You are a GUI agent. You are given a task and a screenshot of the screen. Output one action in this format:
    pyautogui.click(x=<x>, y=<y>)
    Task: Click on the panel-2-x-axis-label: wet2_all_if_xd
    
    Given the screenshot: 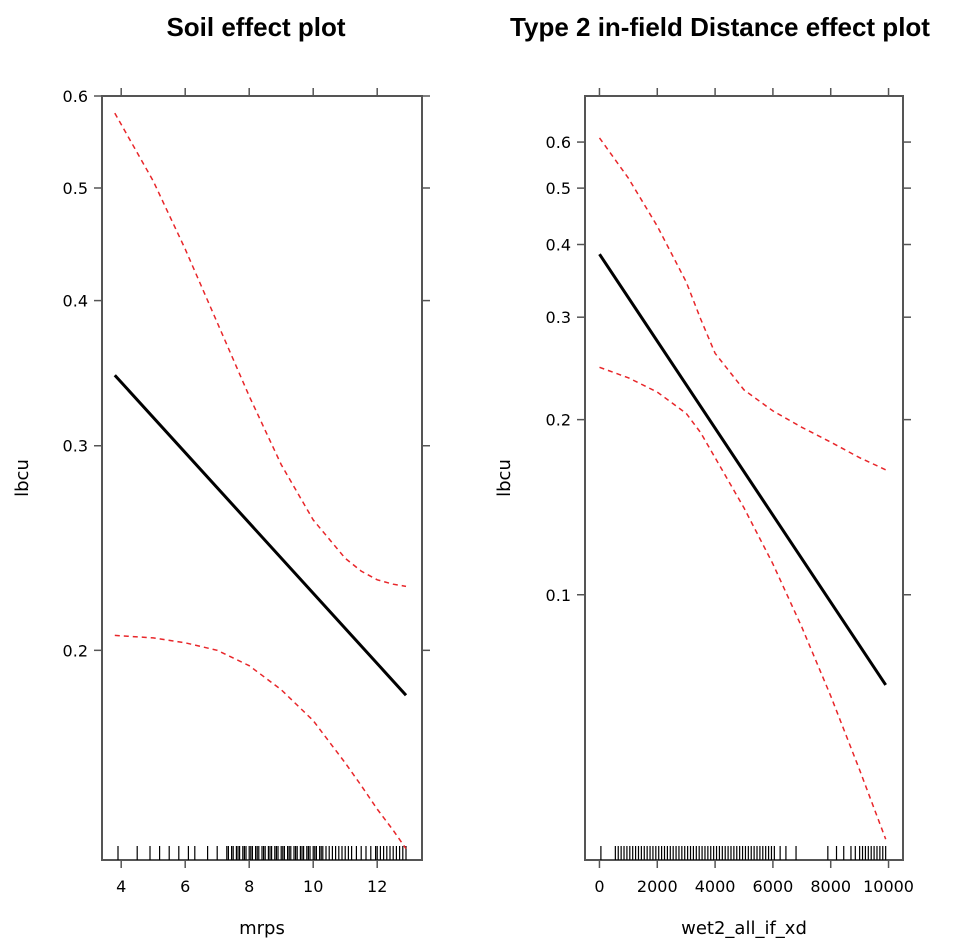 What is the action you would take?
    pyautogui.click(x=744, y=928)
    